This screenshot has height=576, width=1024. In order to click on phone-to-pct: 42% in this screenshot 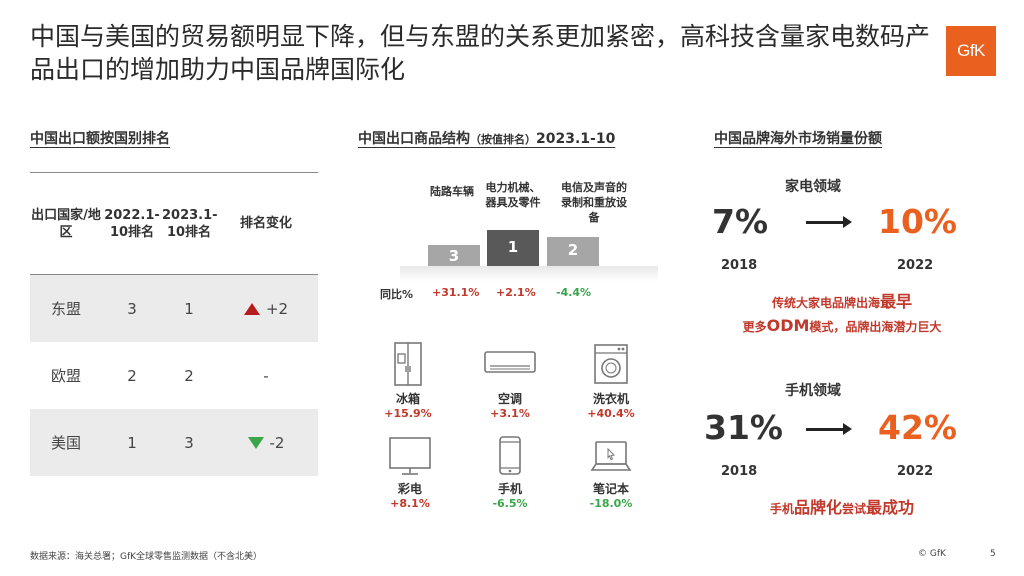, I will do `click(917, 427)`.